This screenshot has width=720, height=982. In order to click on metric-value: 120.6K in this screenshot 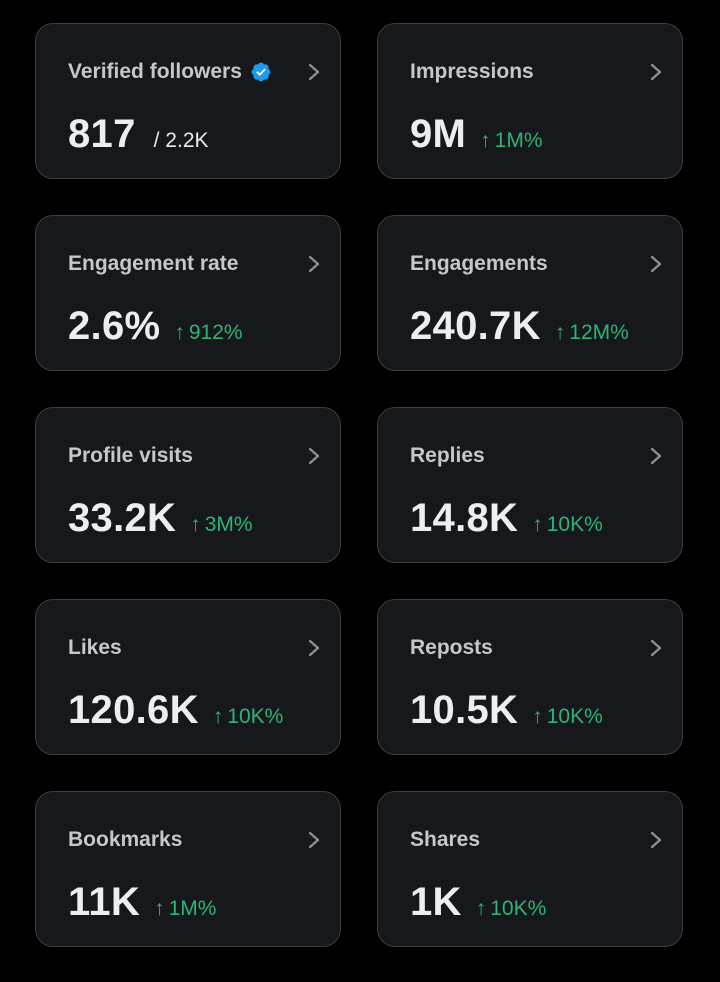, I will do `click(133, 710)`.